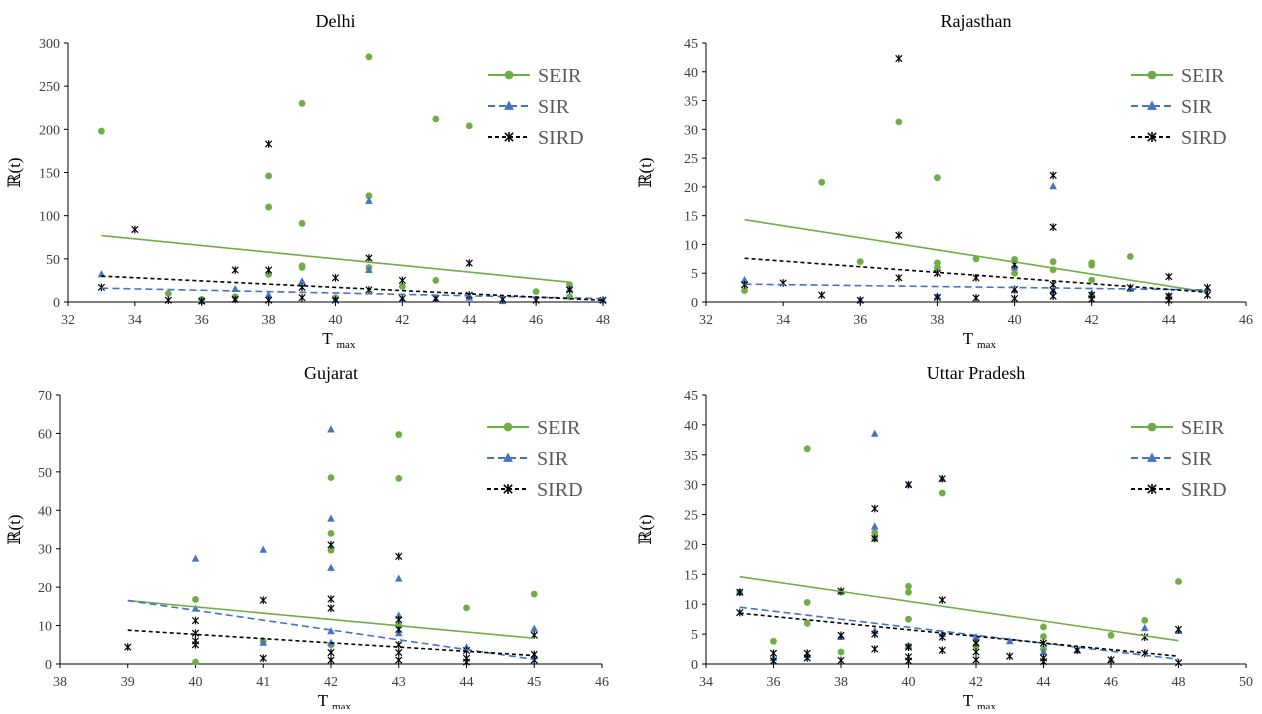 The height and width of the screenshot is (714, 1262). Describe the element at coordinates (560, 76) in the screenshot. I see `legend-label: SEIR` at that location.